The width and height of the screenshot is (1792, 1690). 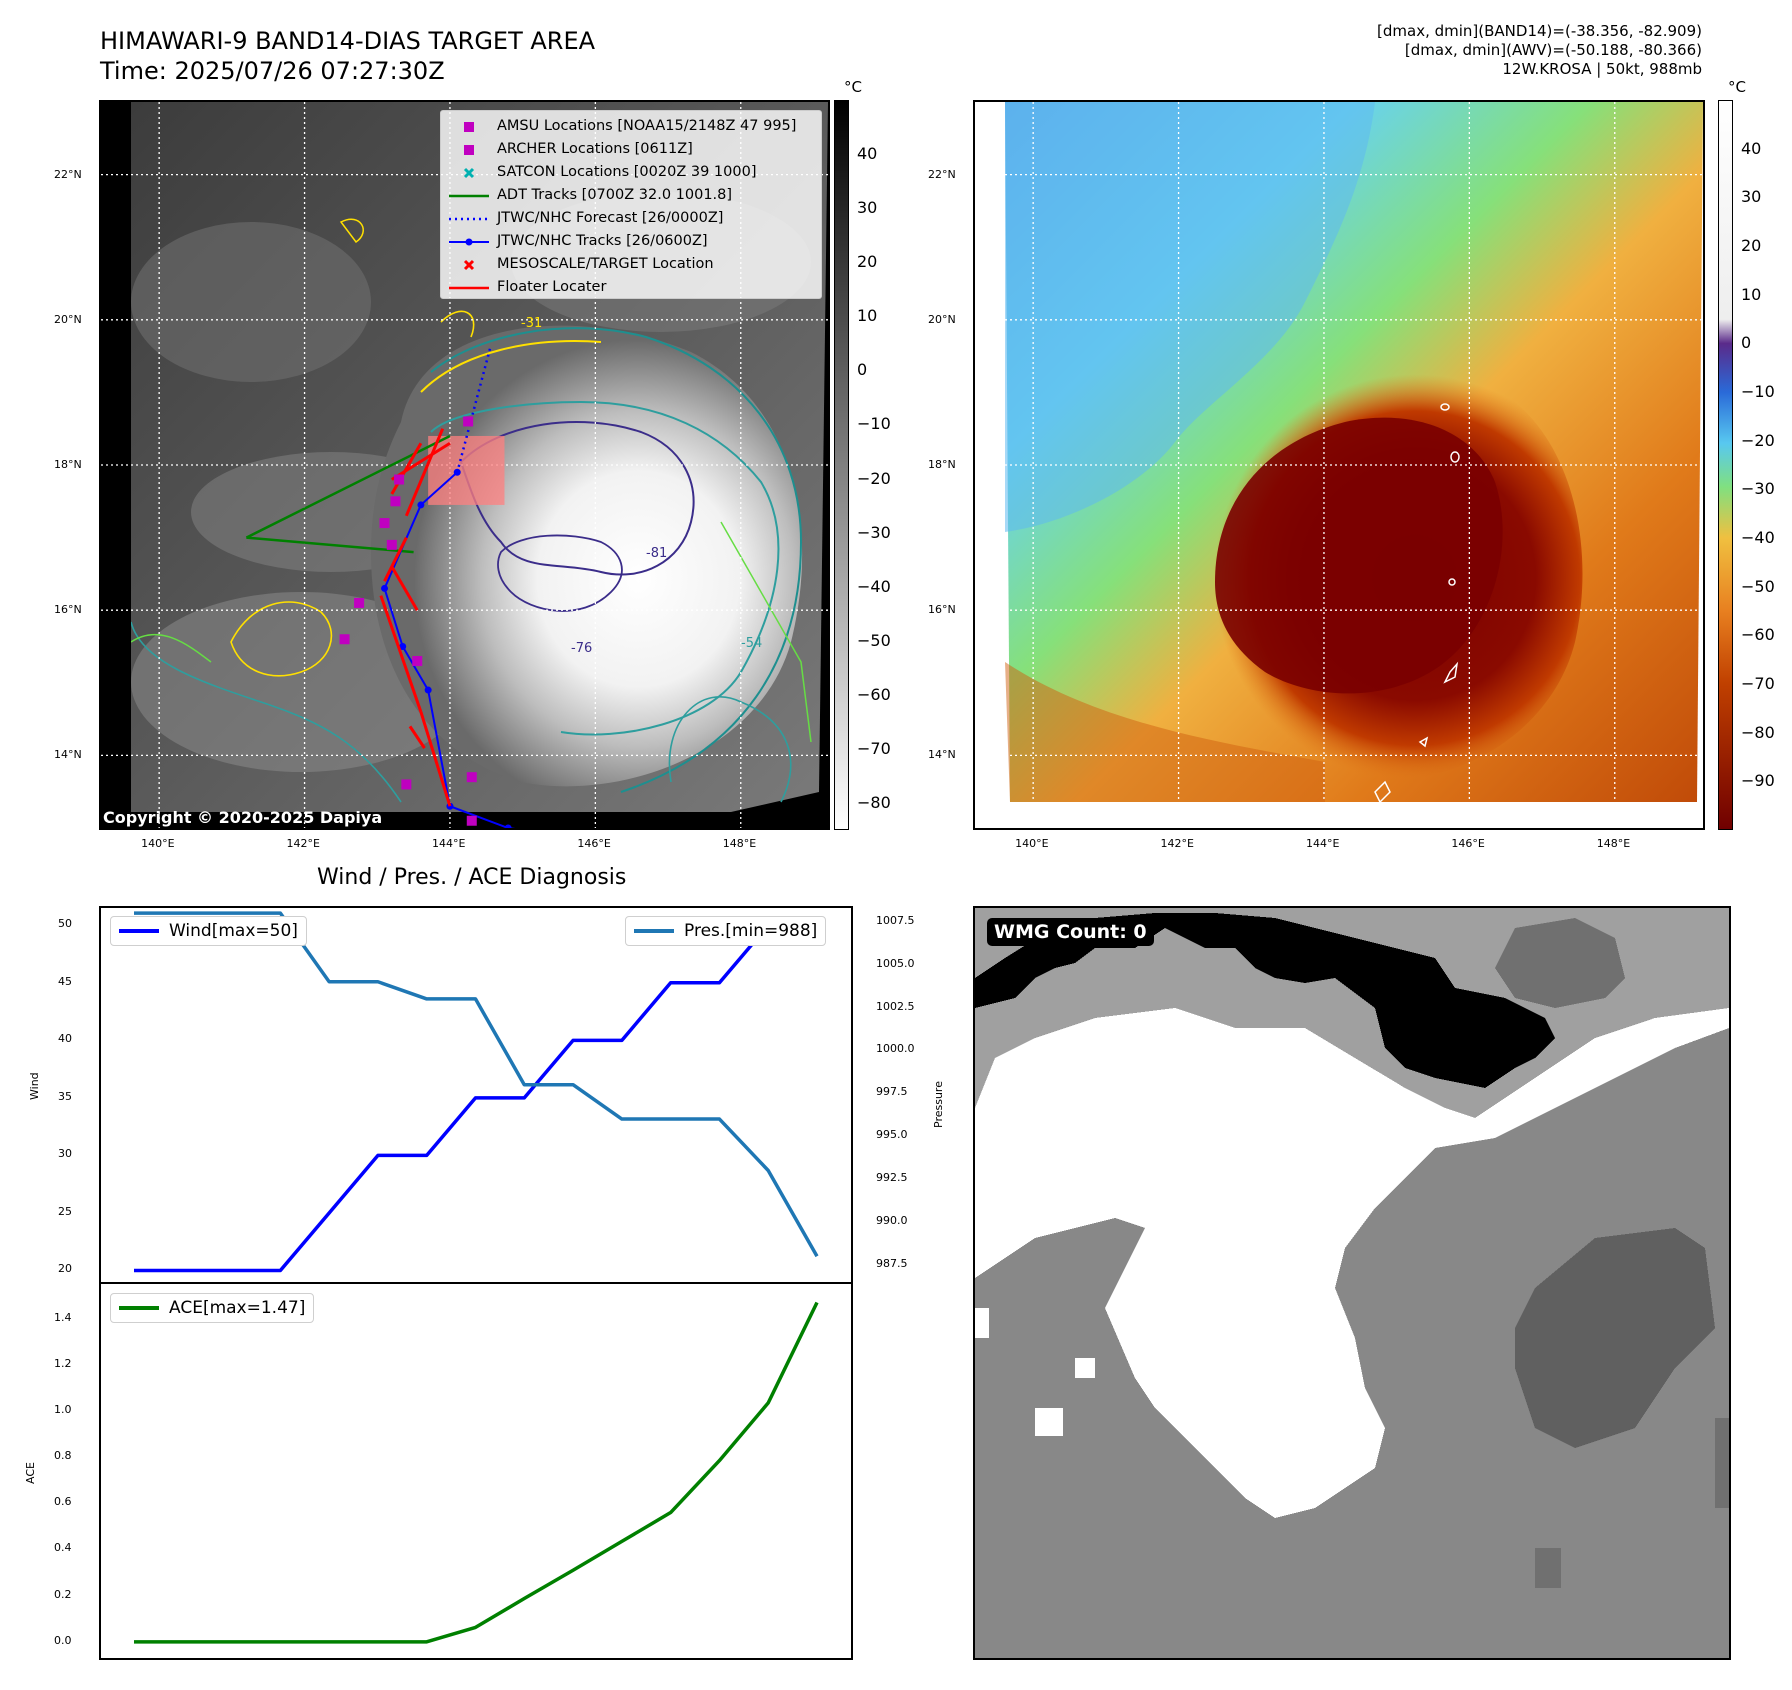 What do you see at coordinates (605, 264) in the screenshot?
I see `legend-label: MESOSCALE/TARGET Location` at bounding box center [605, 264].